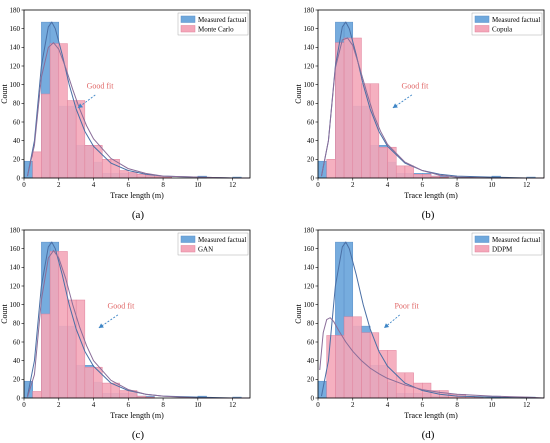 The height and width of the screenshot is (443, 550). What do you see at coordinates (138, 215) in the screenshot?
I see `caption-a: (a)` at bounding box center [138, 215].